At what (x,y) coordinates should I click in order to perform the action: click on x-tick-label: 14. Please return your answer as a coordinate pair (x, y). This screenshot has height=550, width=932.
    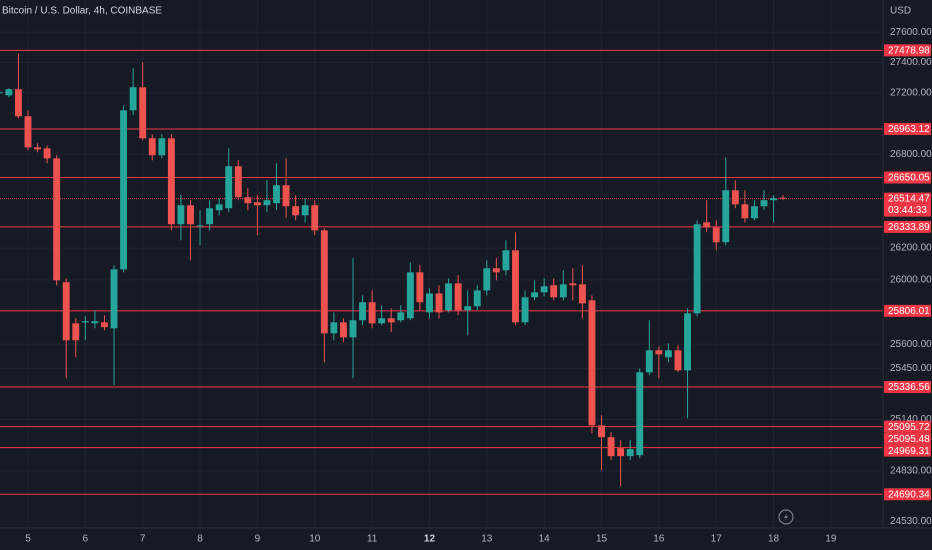
    Looking at the image, I should click on (545, 539).